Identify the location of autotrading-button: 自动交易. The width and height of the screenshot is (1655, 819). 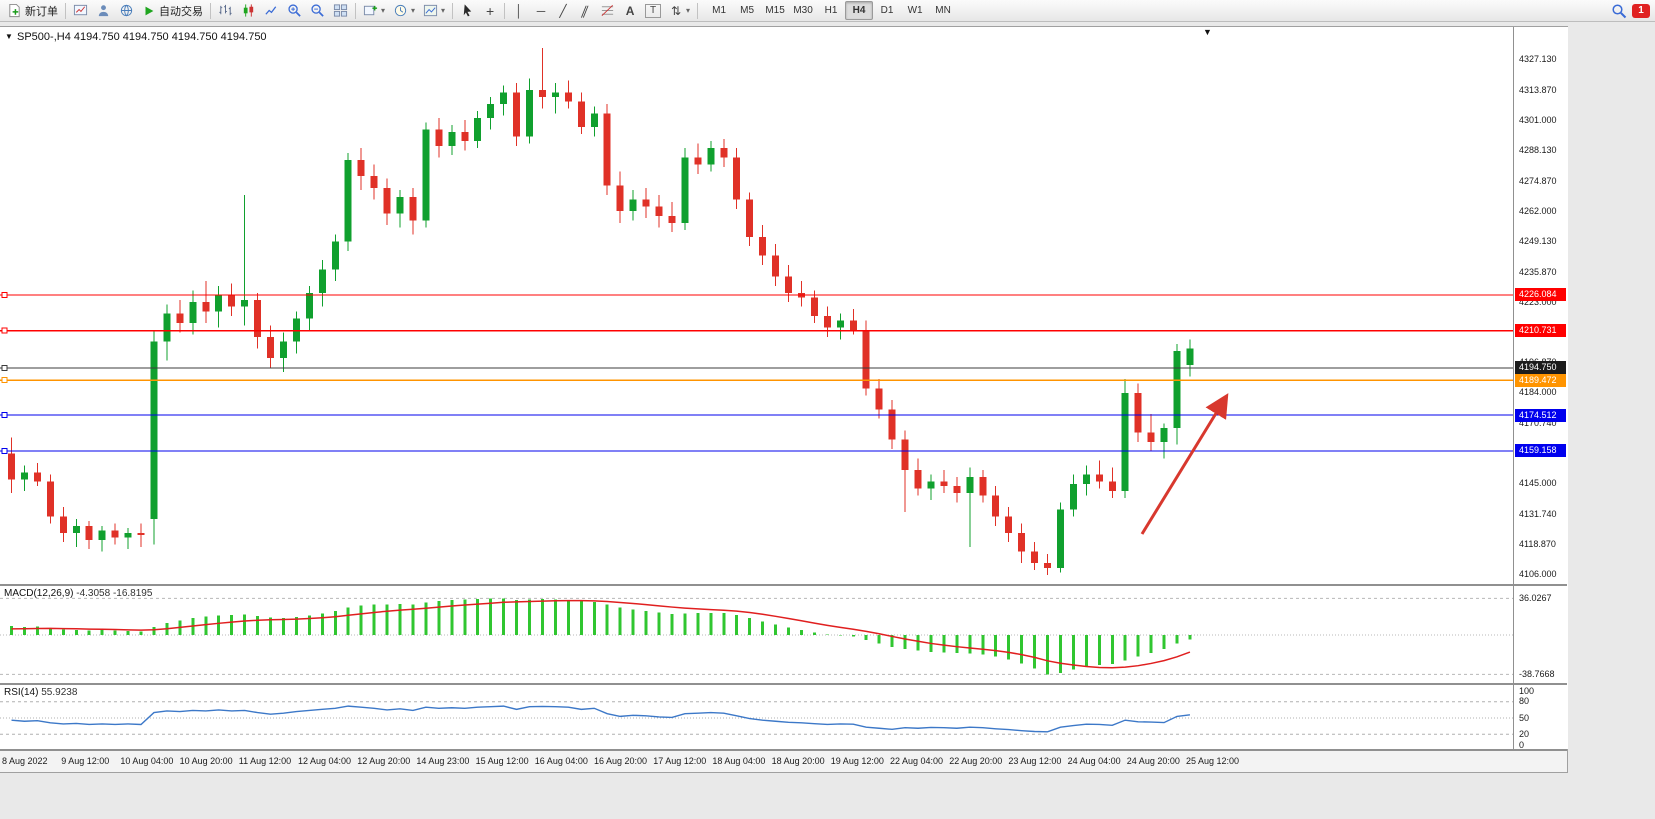
(172, 11).